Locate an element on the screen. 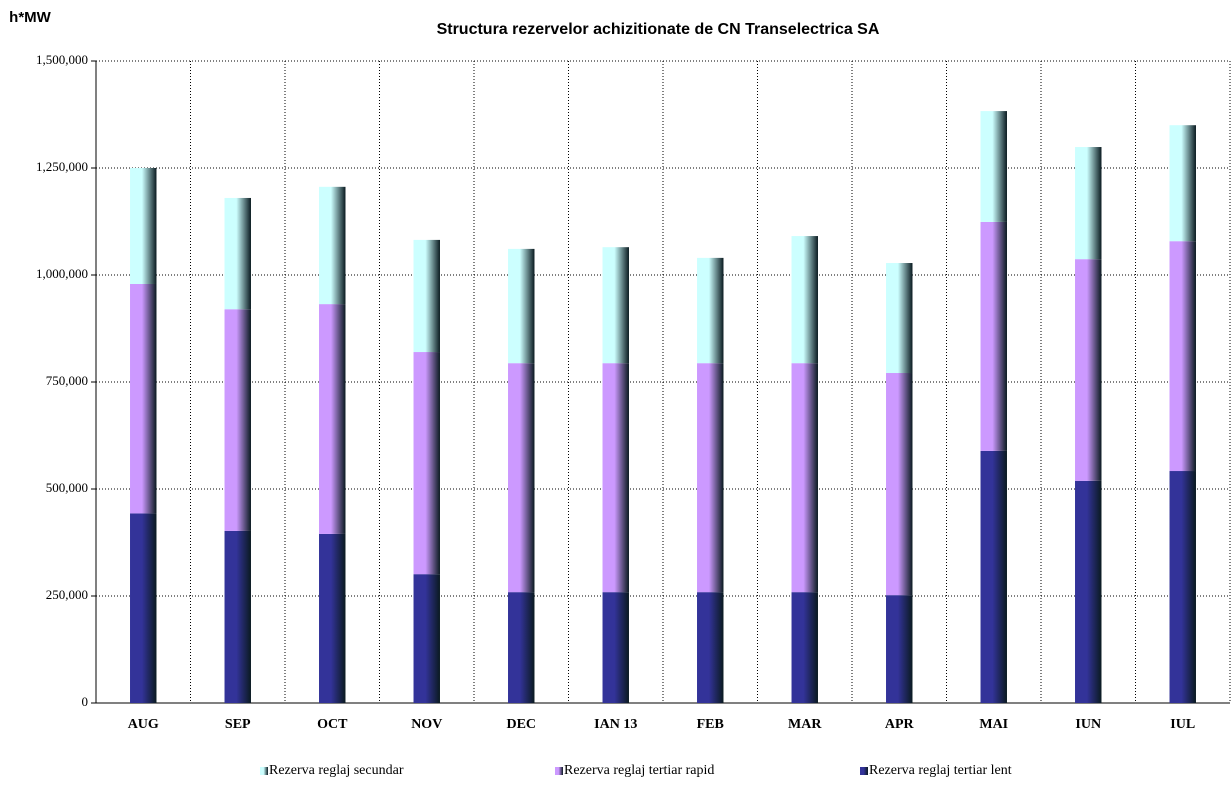 Image resolution: width=1231 pixels, height=809 pixels. x-tick-label: IUL is located at coordinates (1182, 724).